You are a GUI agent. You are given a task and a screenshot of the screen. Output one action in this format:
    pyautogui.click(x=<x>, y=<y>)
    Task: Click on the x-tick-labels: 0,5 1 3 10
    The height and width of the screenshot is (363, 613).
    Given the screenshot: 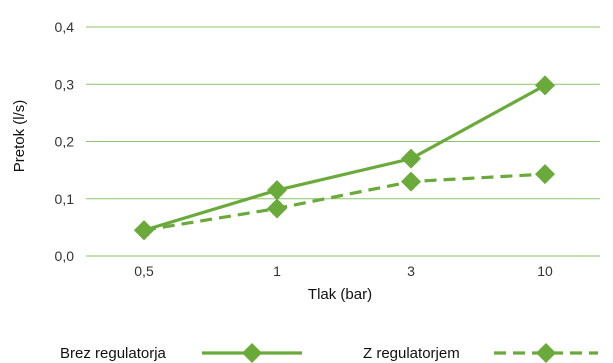 What is the action you would take?
    pyautogui.click(x=343, y=271)
    